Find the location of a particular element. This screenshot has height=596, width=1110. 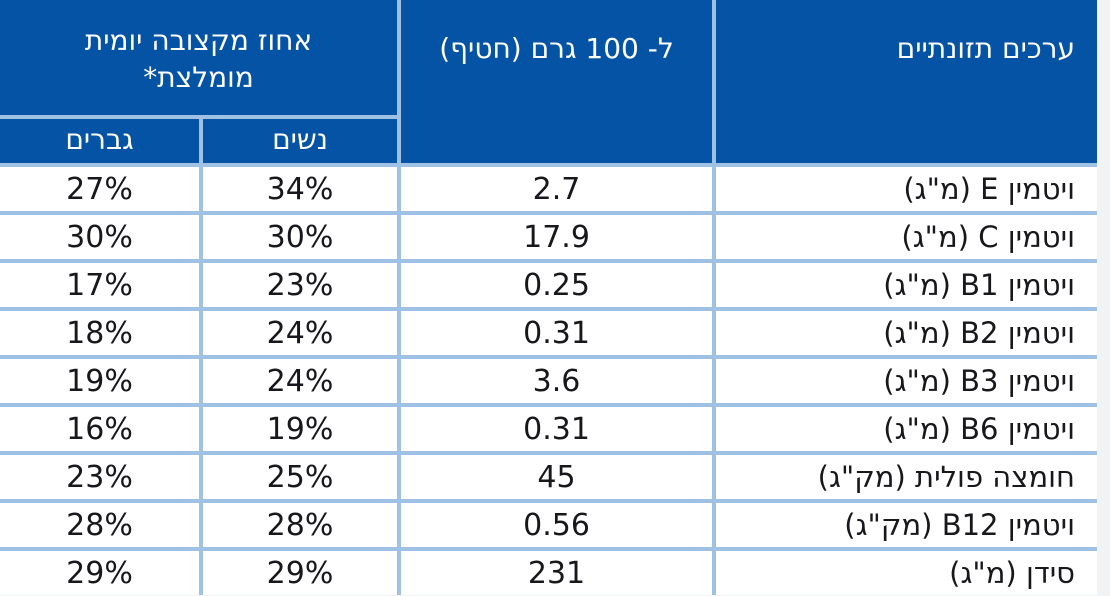

table-cell-nutrient-name: סידן (מ"ג) is located at coordinates (906, 573).